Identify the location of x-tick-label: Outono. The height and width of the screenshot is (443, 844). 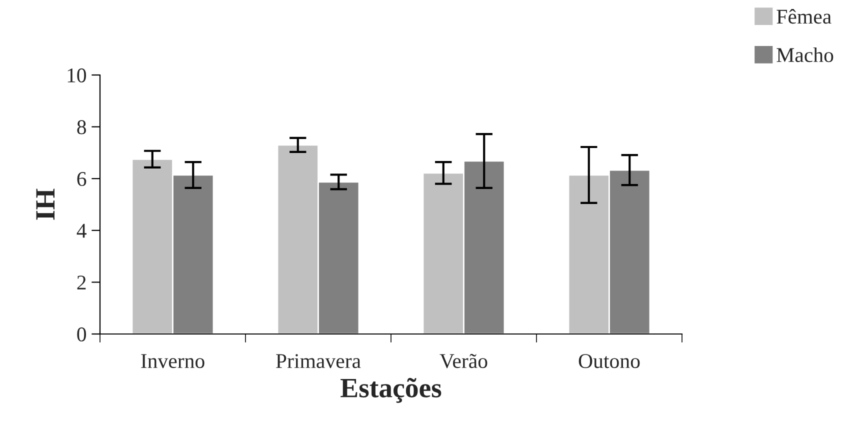
(609, 361).